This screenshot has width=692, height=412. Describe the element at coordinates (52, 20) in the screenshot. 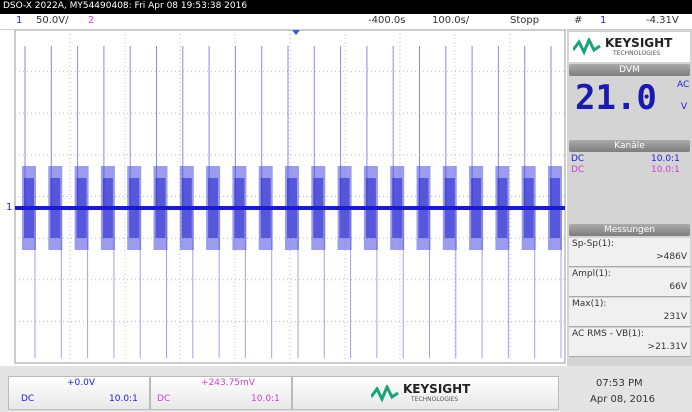

I see `ch1-scale: 50.0V/` at that location.